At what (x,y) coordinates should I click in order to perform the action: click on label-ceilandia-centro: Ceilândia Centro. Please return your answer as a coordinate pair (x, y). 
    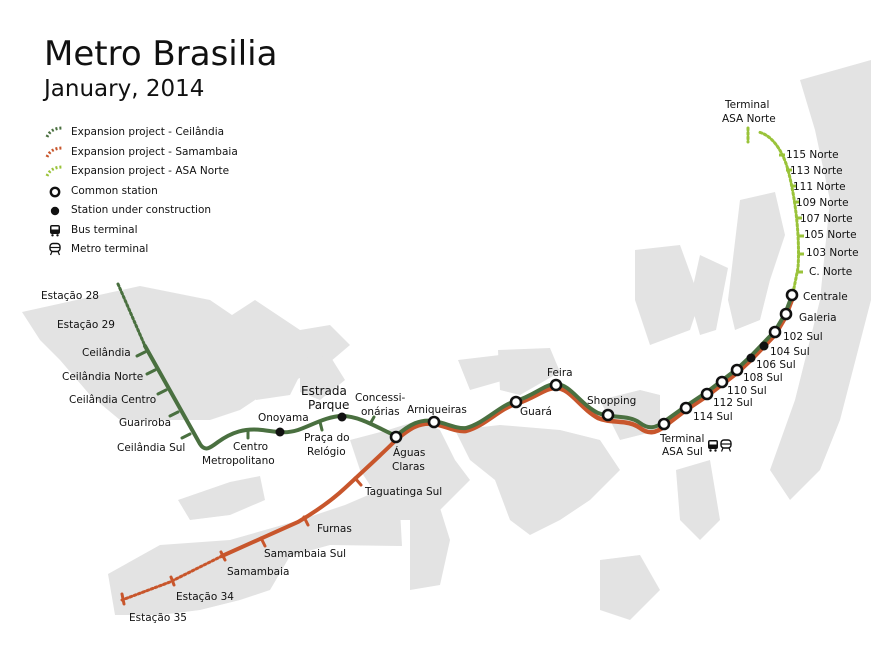
    Looking at the image, I should click on (112, 400).